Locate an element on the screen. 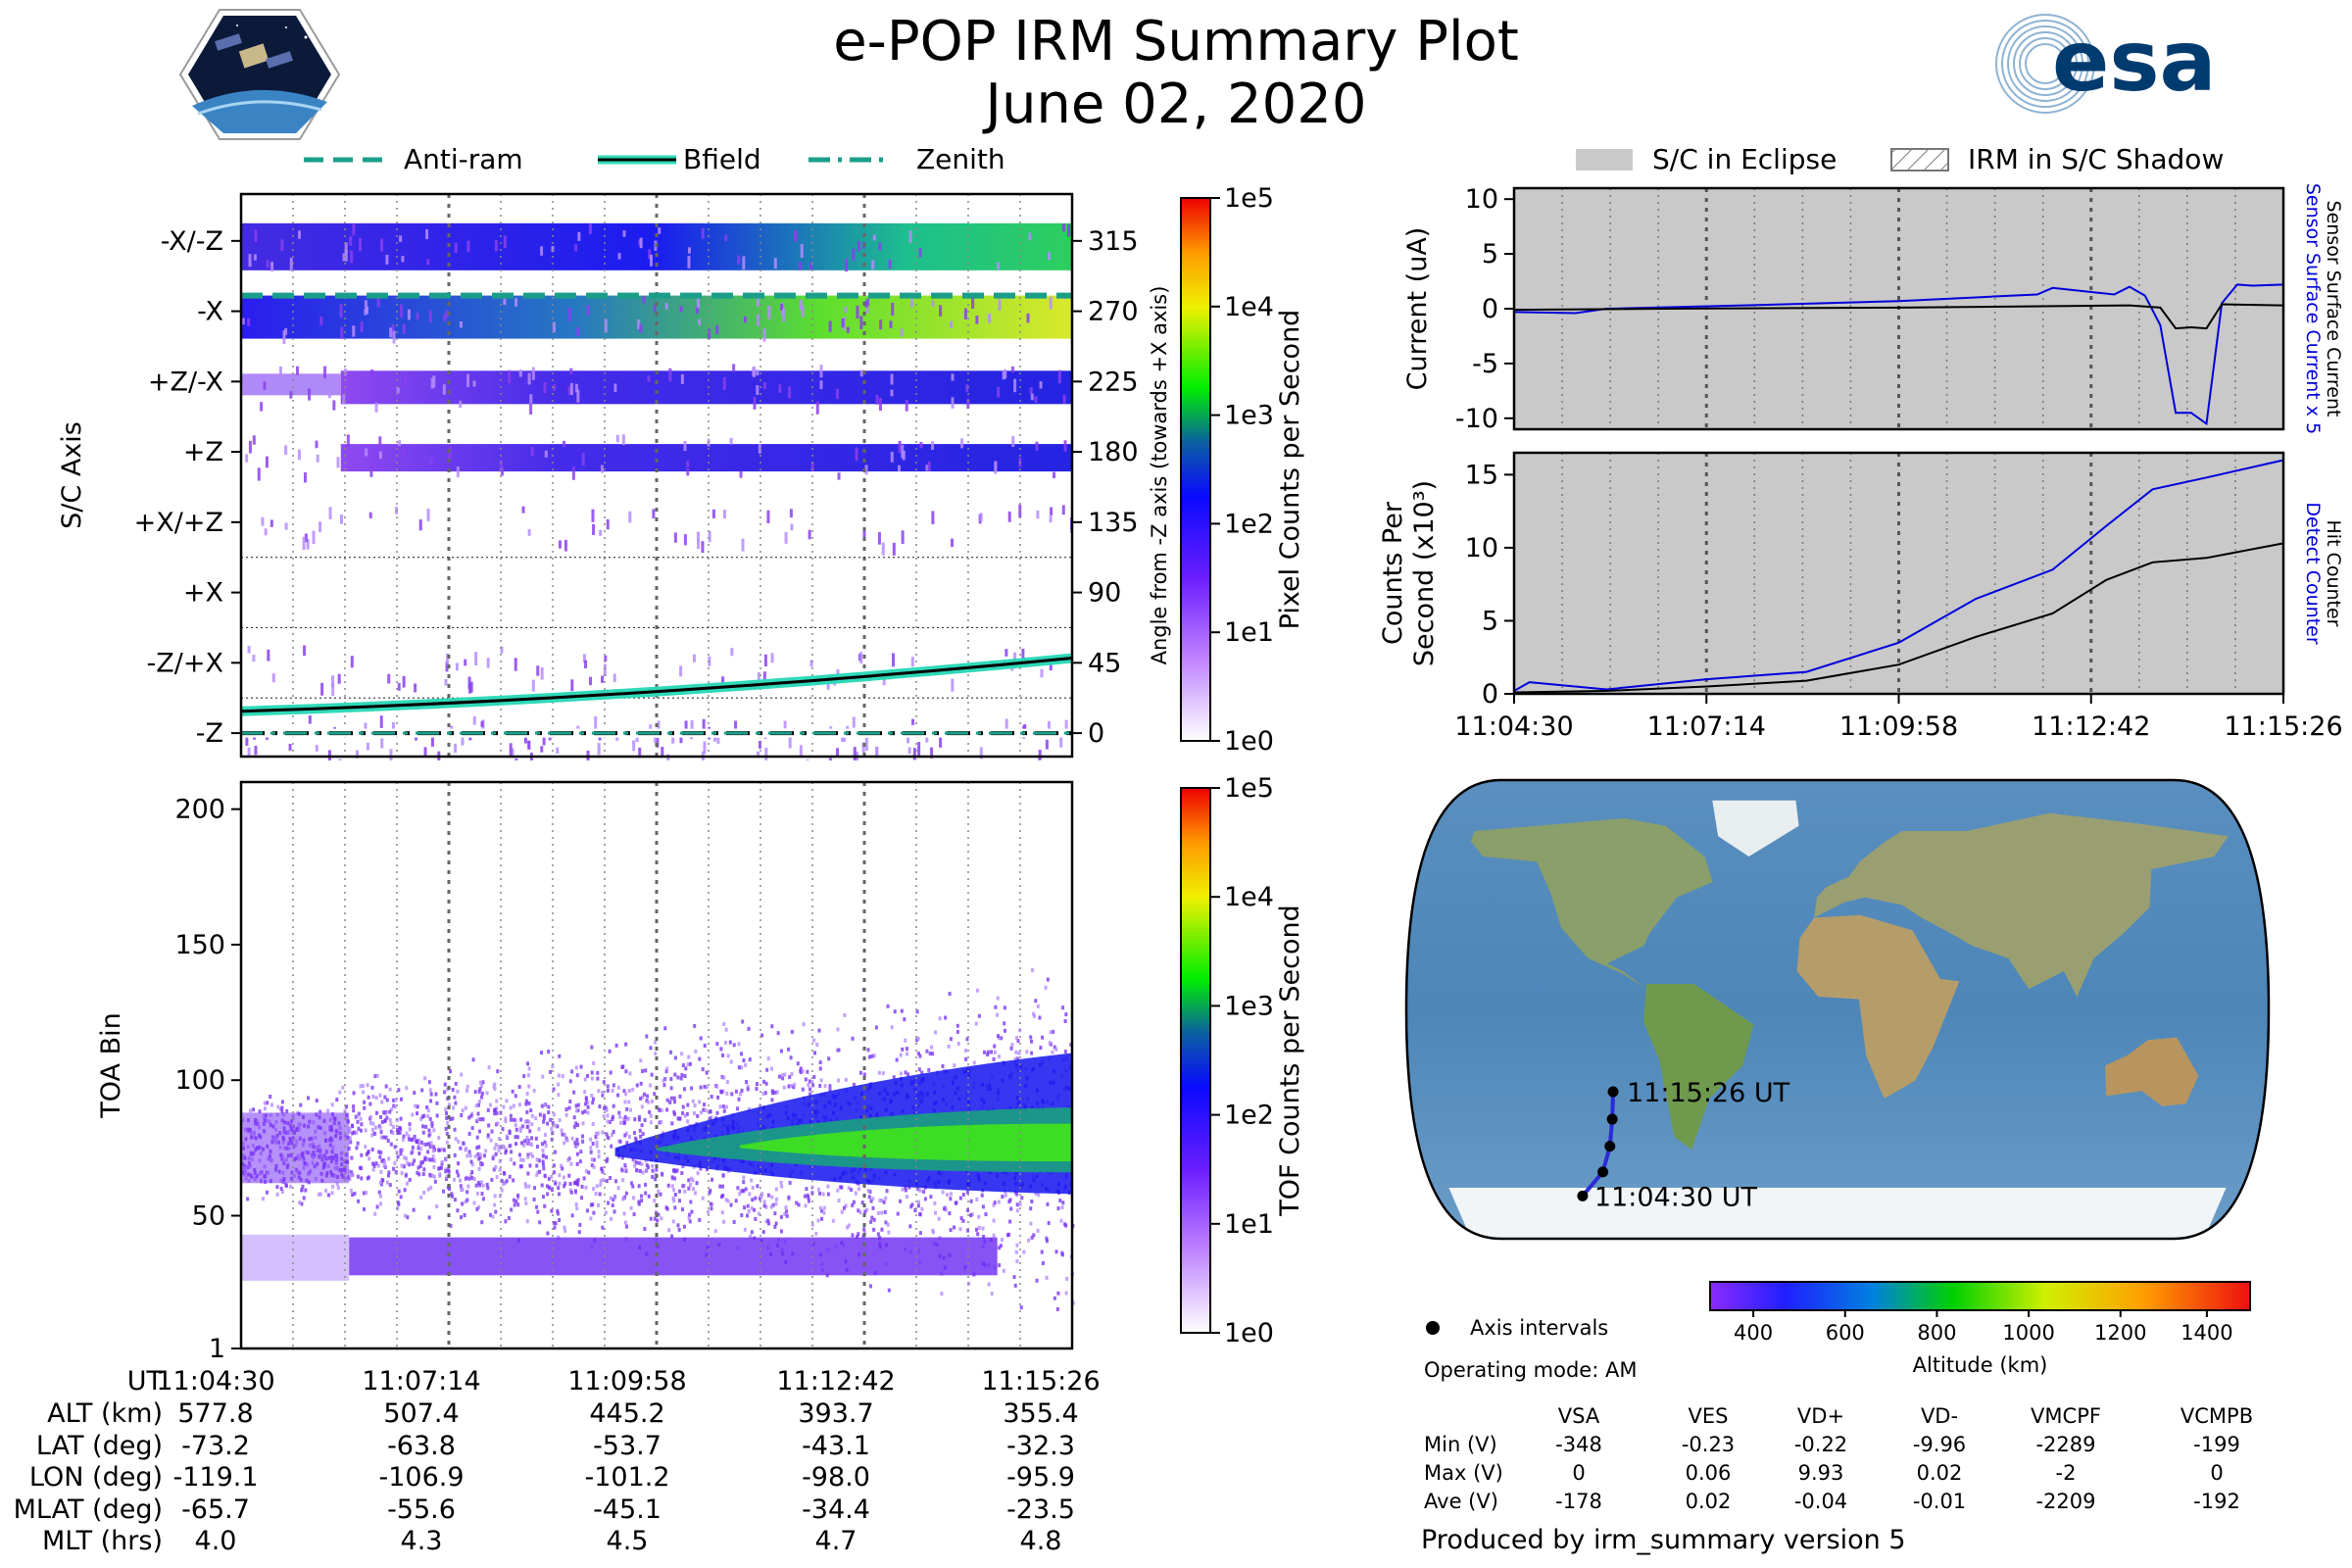 This screenshot has width=2352, height=1568. position-value: 507.4 is located at coordinates (421, 1413).